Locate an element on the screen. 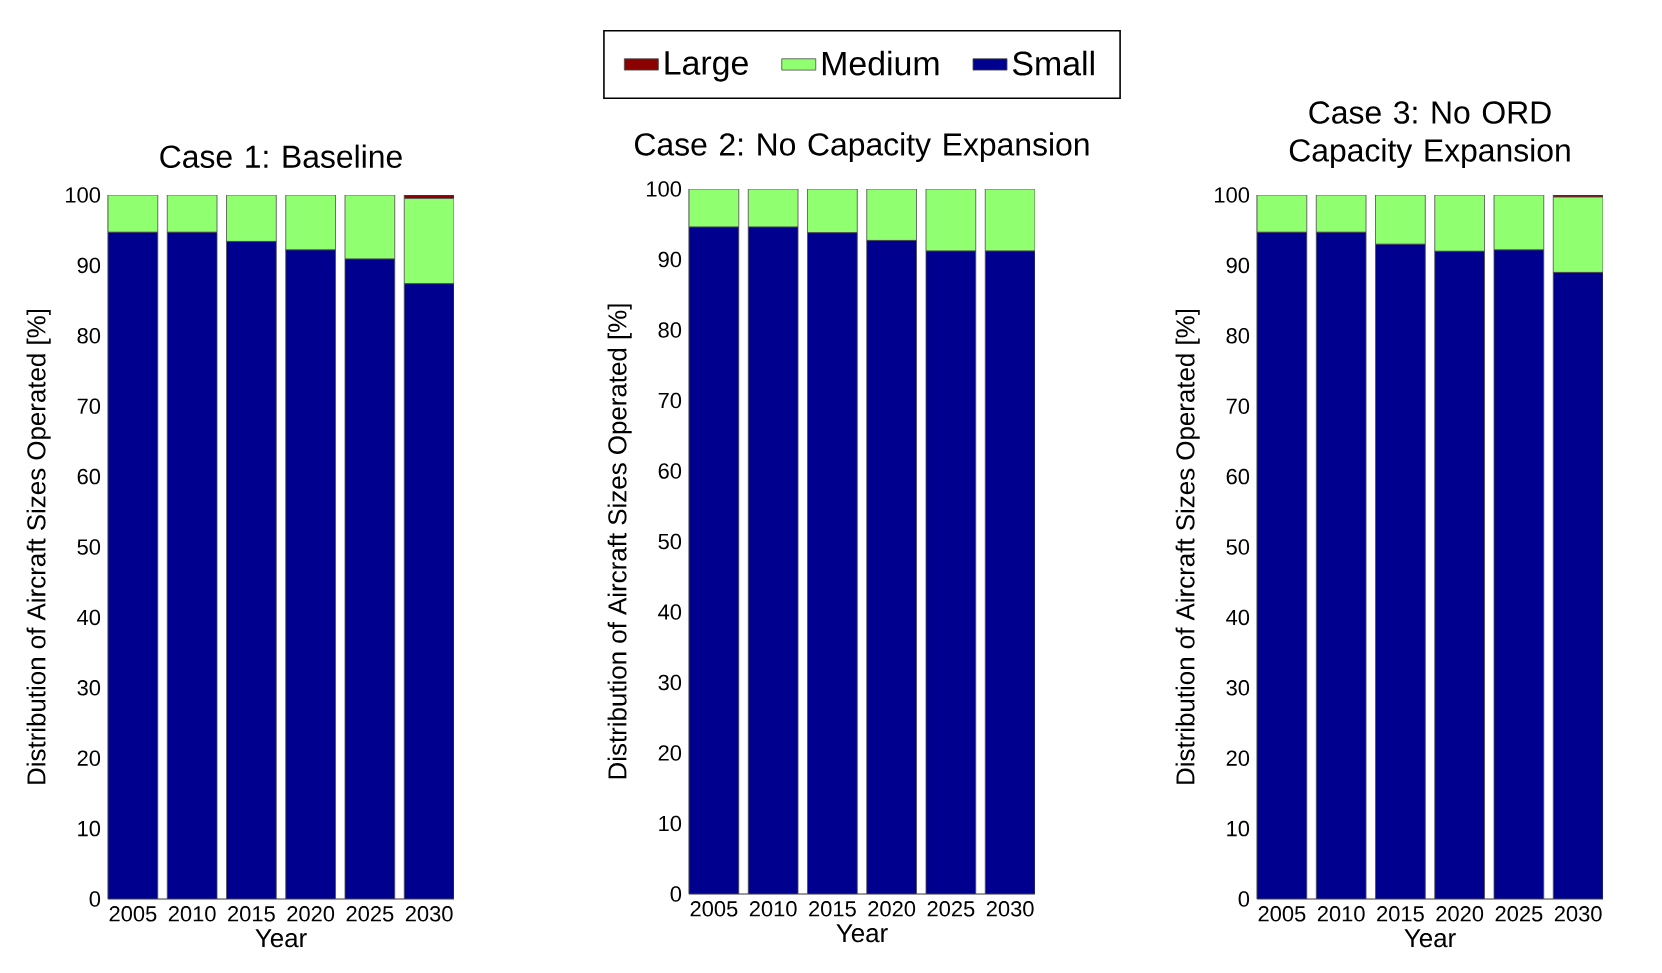 This screenshot has width=1662, height=973. legend-label: Large is located at coordinates (706, 66).